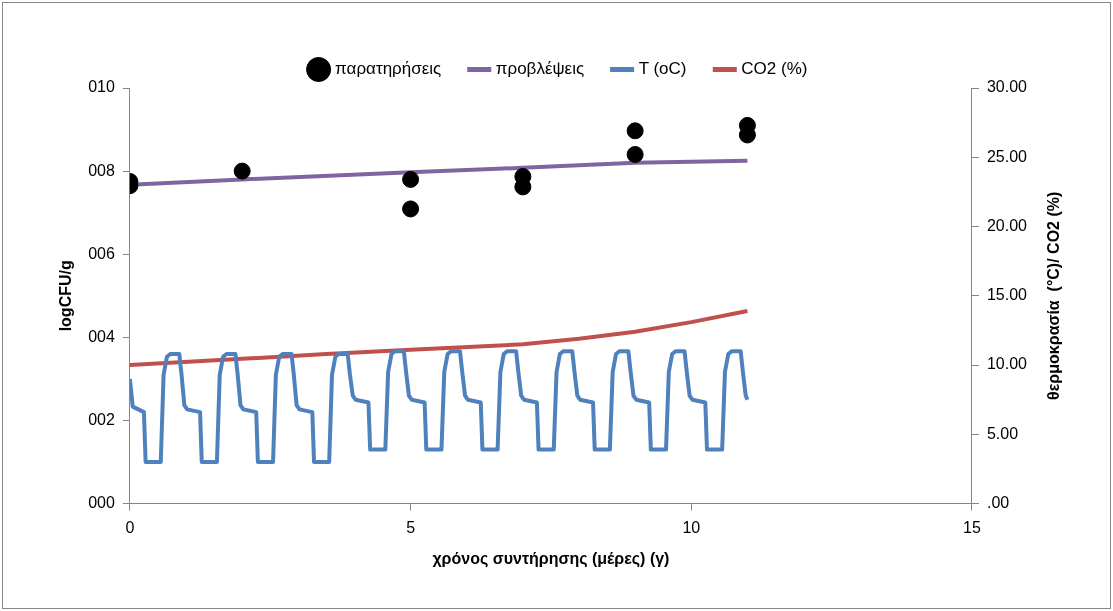 This screenshot has width=1113, height=611. Describe the element at coordinates (66, 296) in the screenshot. I see `y-axis-title: logCFU/g` at that location.